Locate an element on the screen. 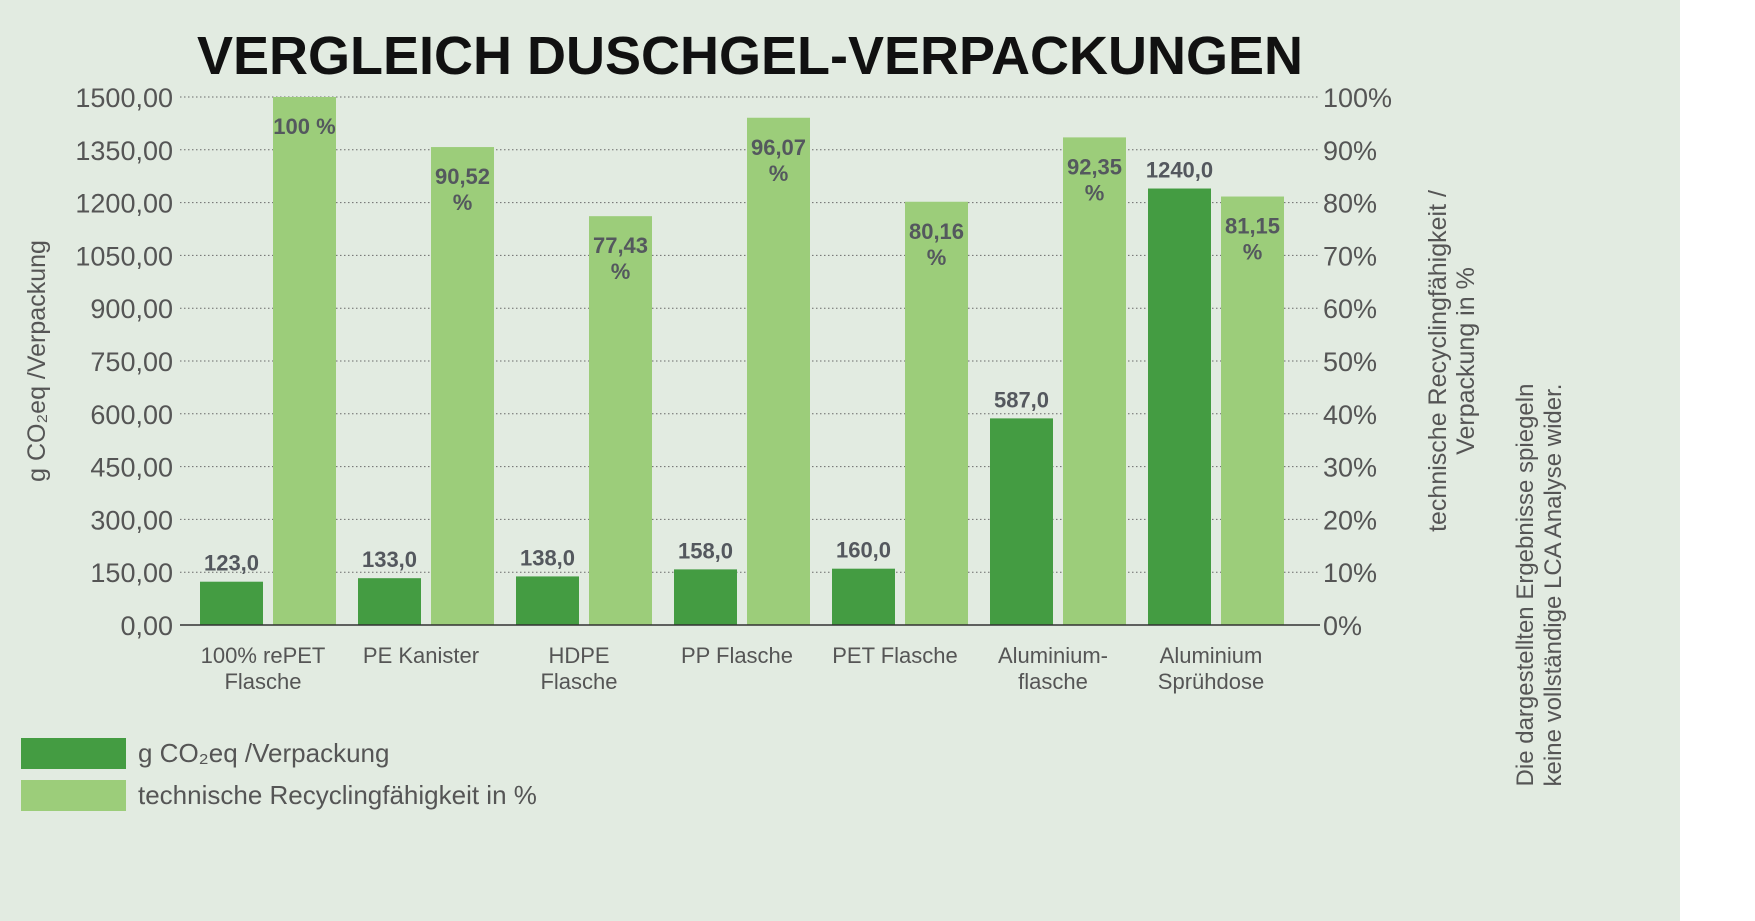 The height and width of the screenshot is (921, 1755). x-category-label: flasche is located at coordinates (1053, 681).